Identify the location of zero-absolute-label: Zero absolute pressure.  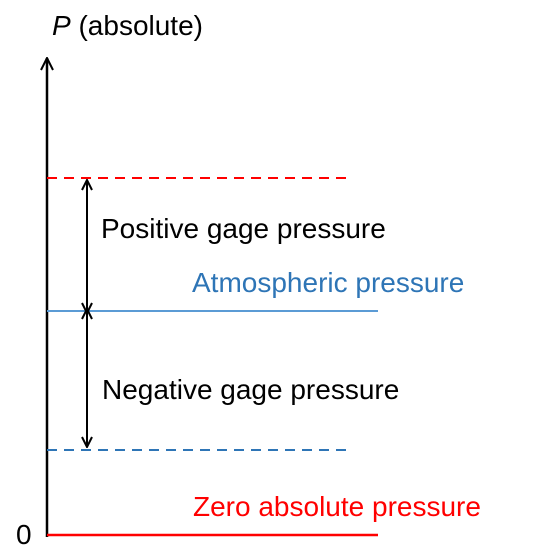
(337, 506).